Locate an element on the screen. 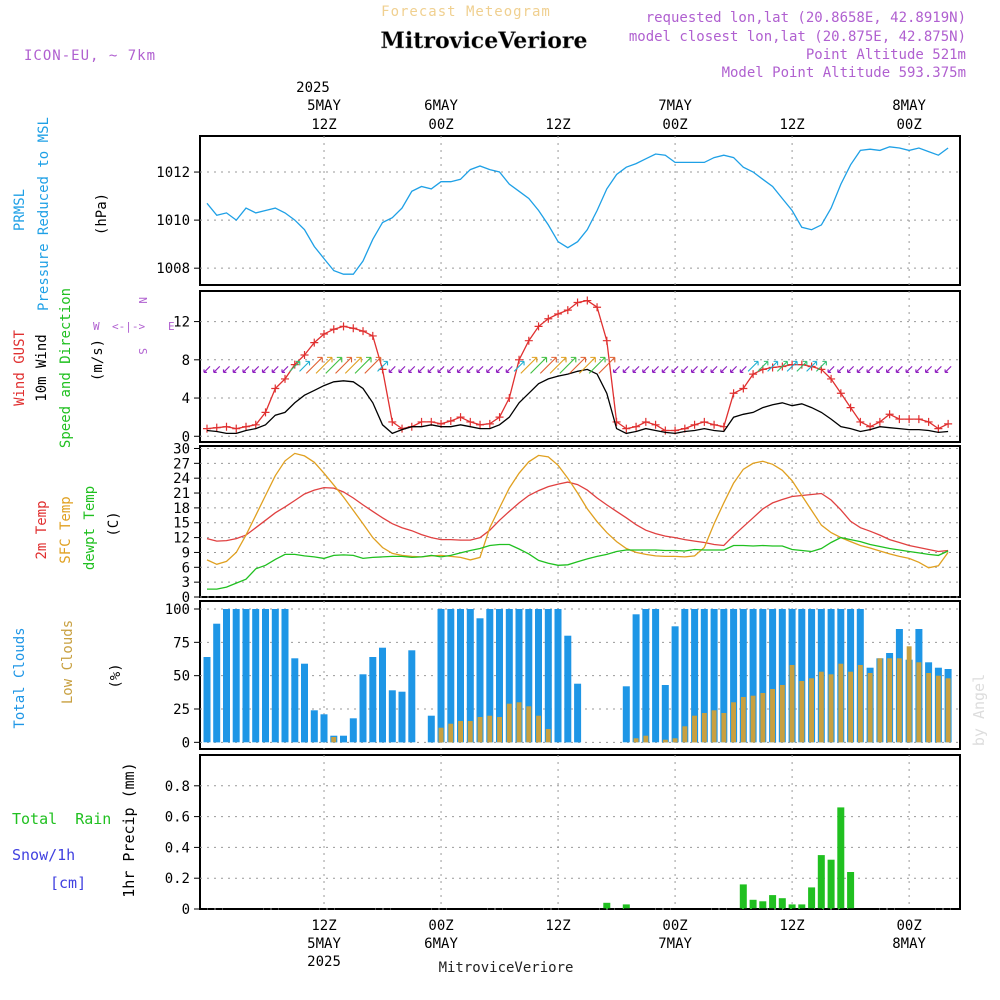  ytick-label: 0.4 is located at coordinates (177, 848).